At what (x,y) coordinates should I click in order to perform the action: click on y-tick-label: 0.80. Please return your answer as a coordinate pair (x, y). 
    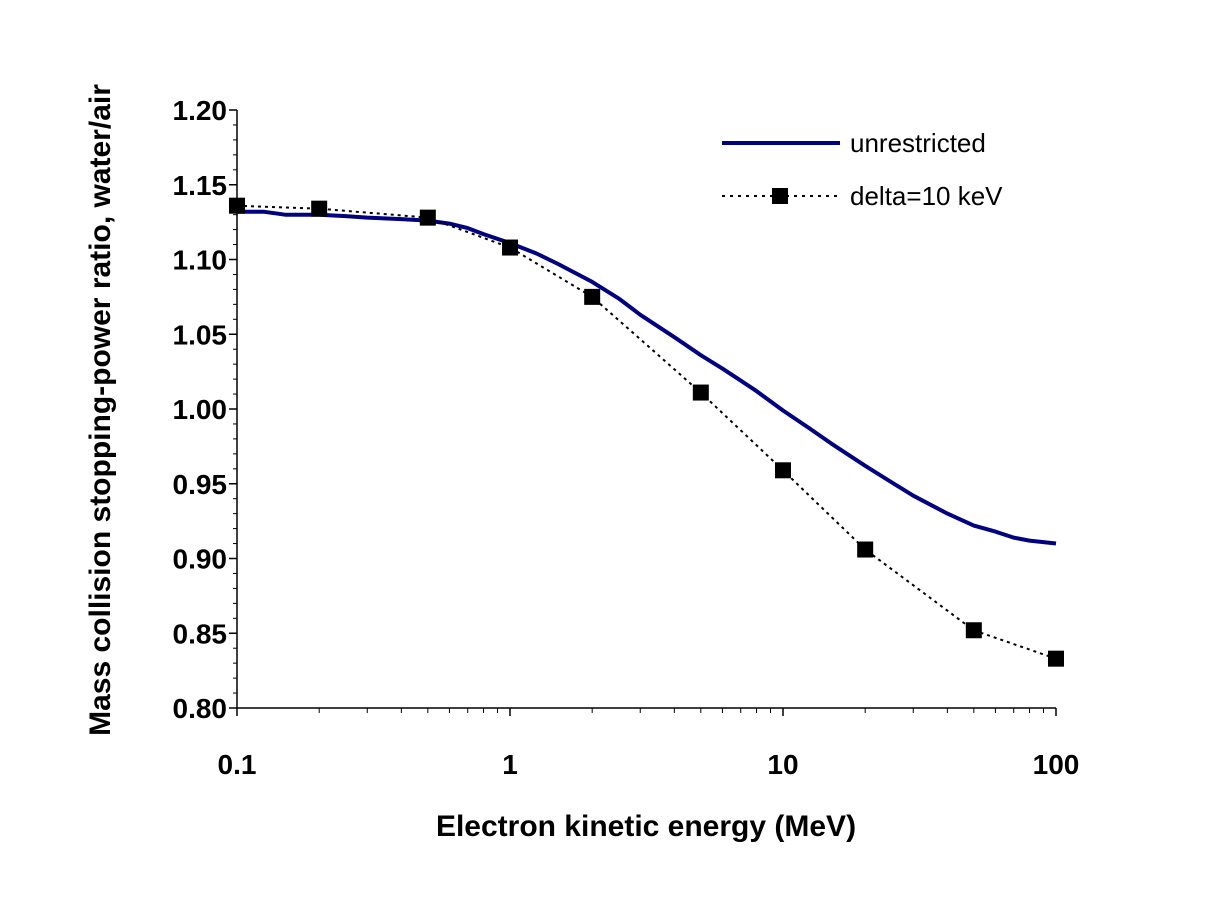
    Looking at the image, I should click on (200, 708).